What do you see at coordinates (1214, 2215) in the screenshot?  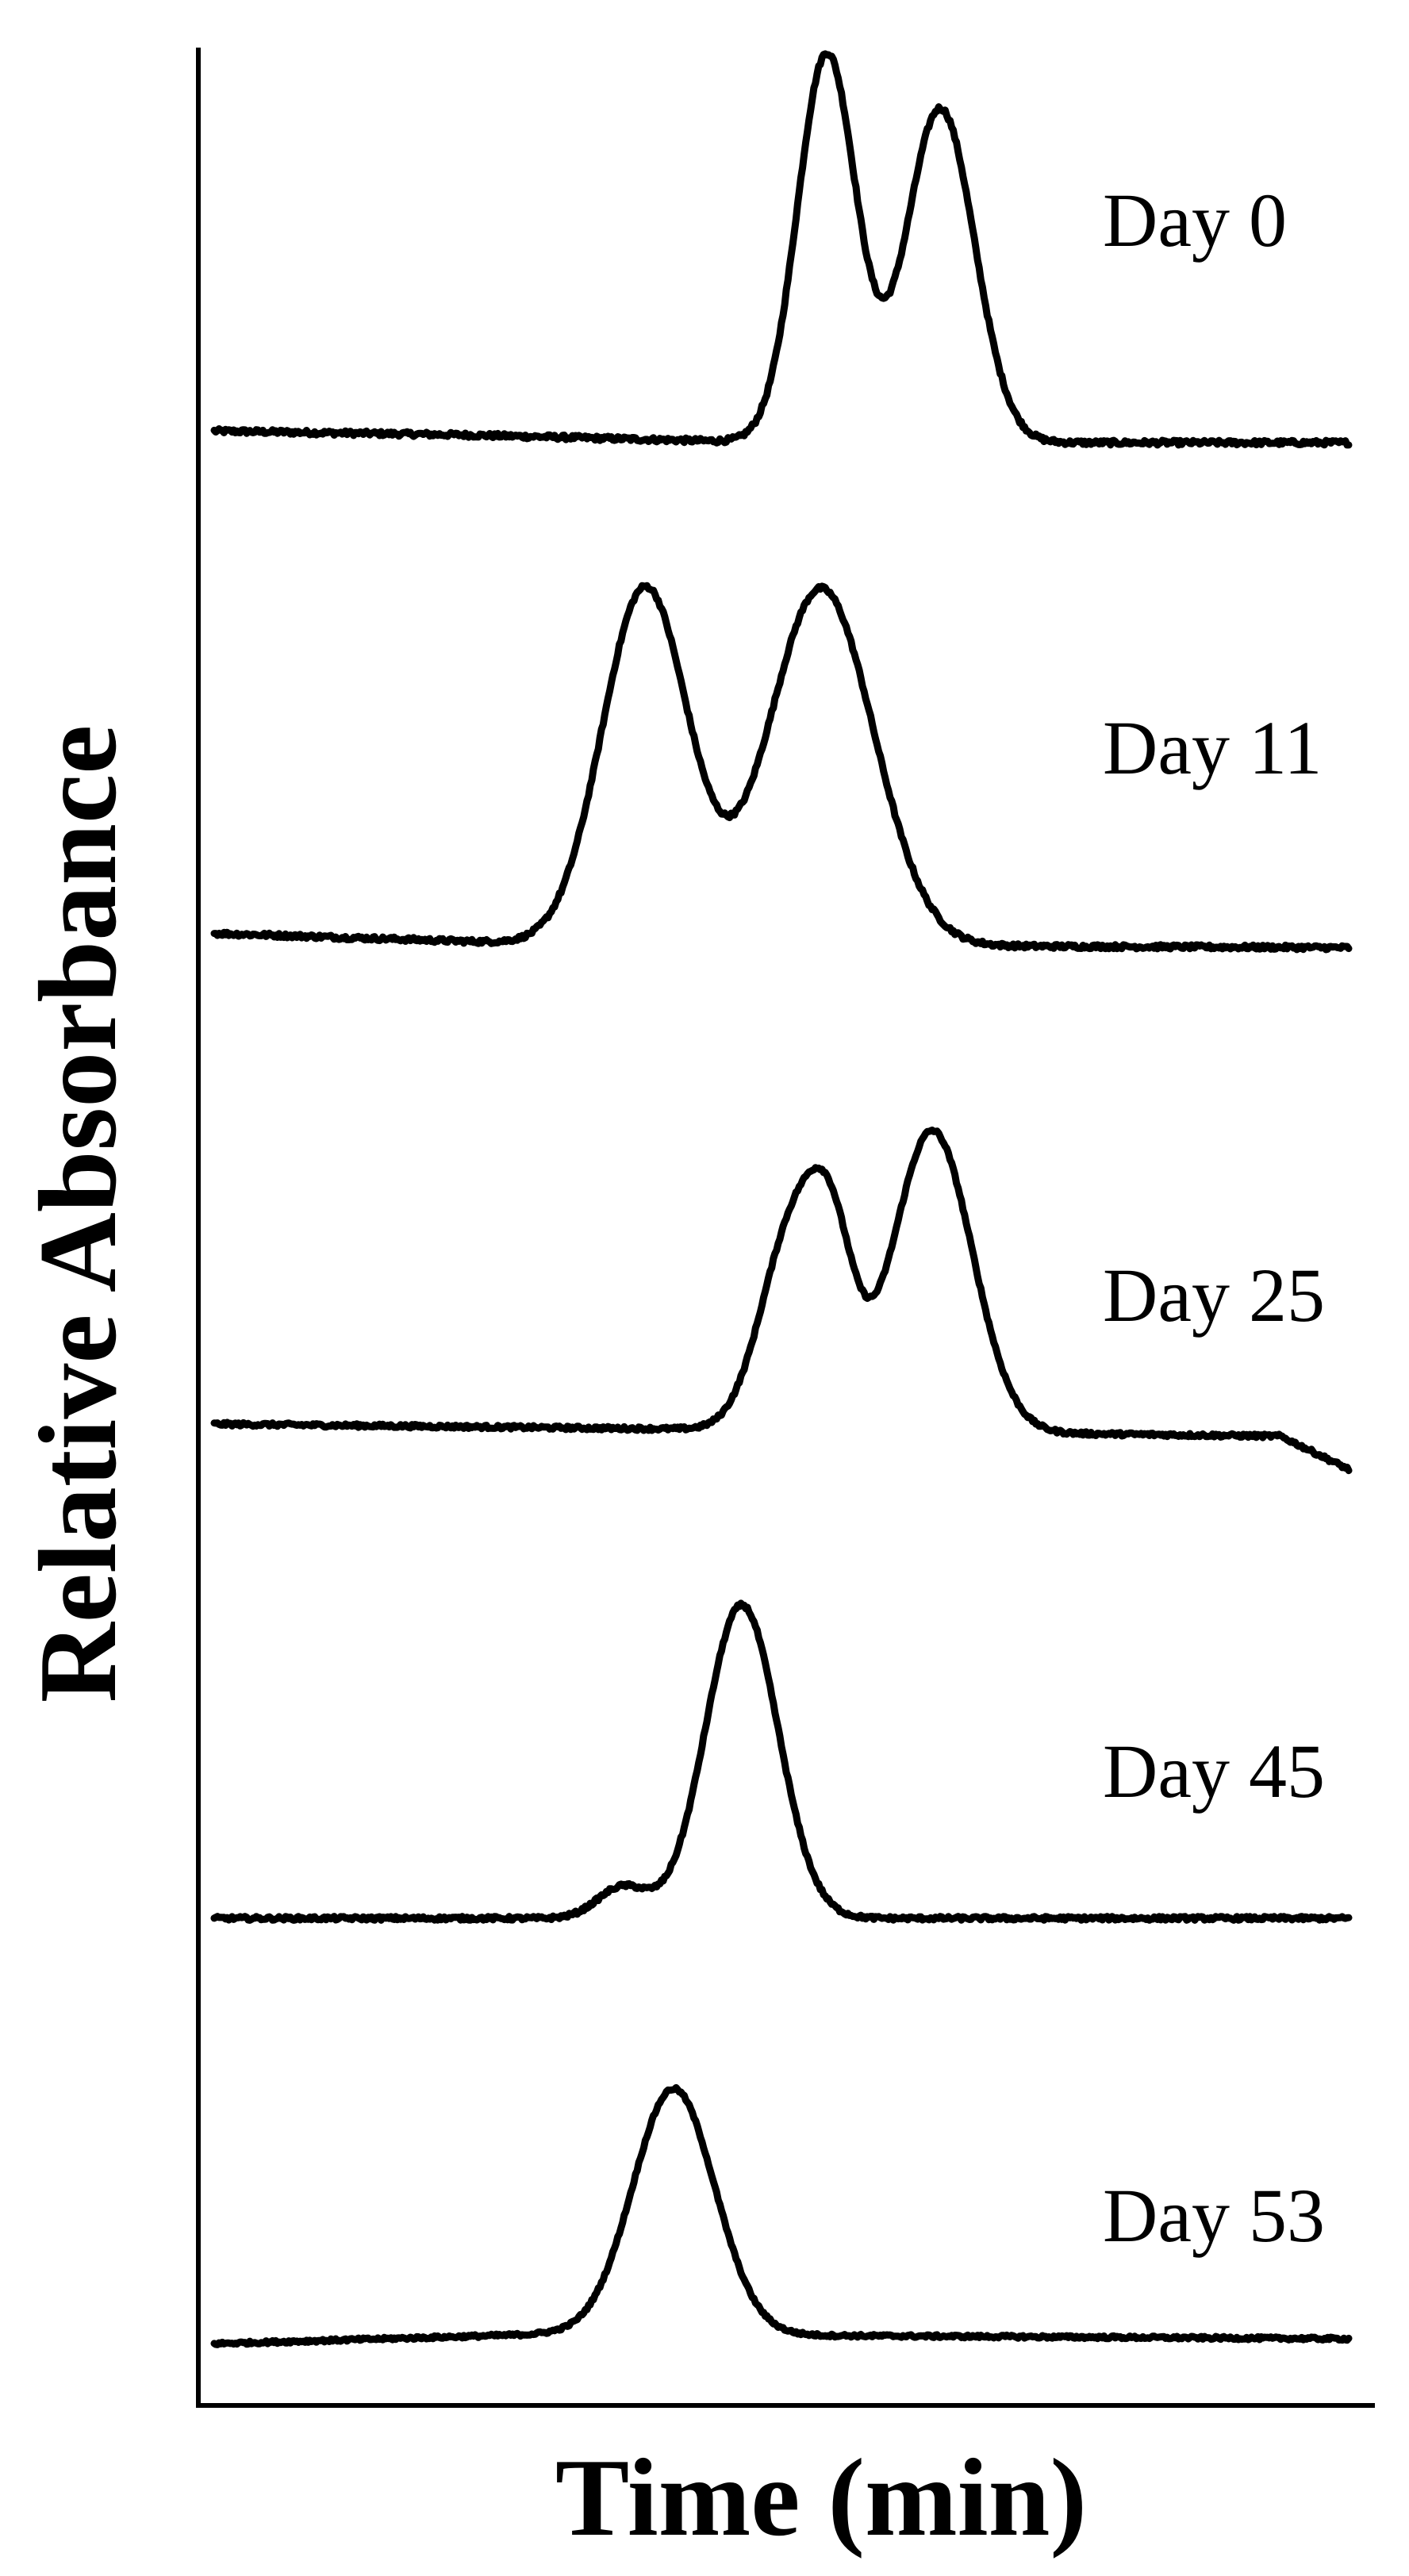 I see `trace-label-day-53: Day 53` at bounding box center [1214, 2215].